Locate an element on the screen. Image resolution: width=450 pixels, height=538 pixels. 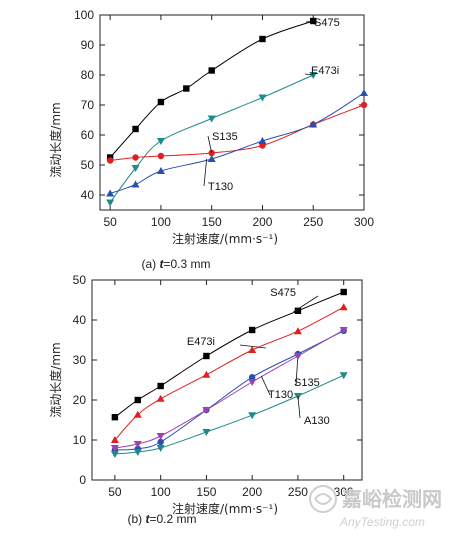
y-tick-label: 90 is located at coordinates (88, 45).